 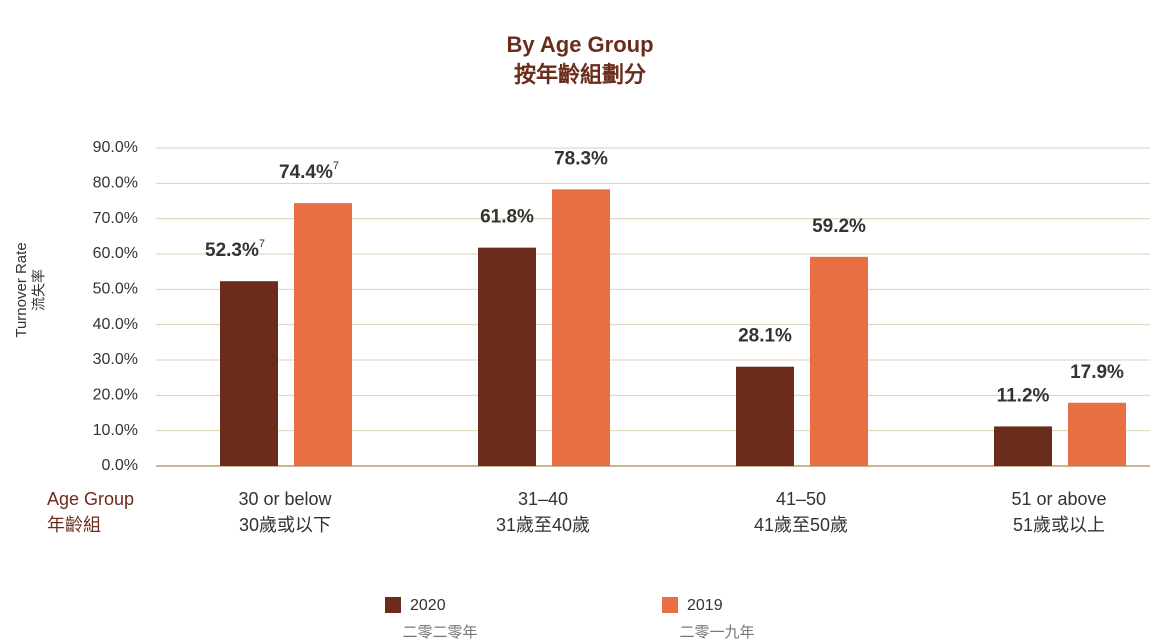 What do you see at coordinates (580, 74) in the screenshot?
I see `chart-title: 按年齡組劃分` at bounding box center [580, 74].